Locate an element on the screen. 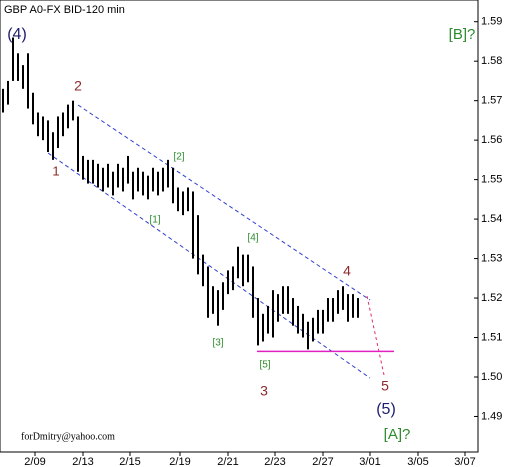 The image size is (507, 467). x-tick-label: 2/09 is located at coordinates (34, 461).